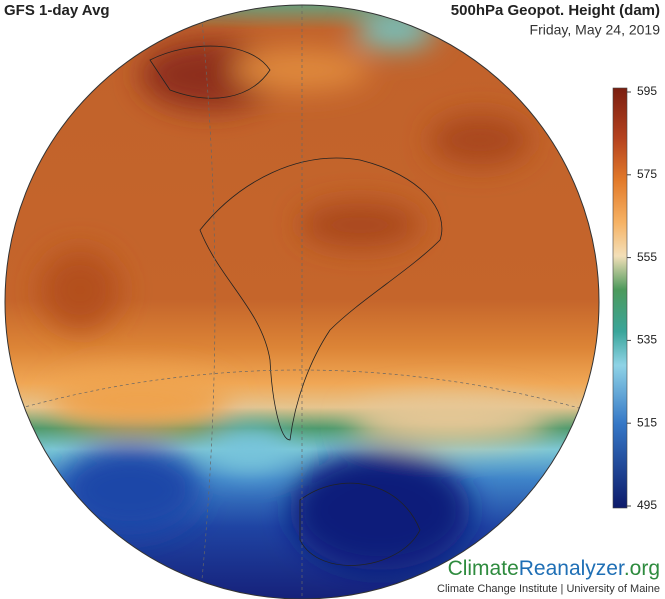 The width and height of the screenshot is (665, 599). Describe the element at coordinates (647, 257) in the screenshot. I see `colorbar-tick-label: 555` at that location.